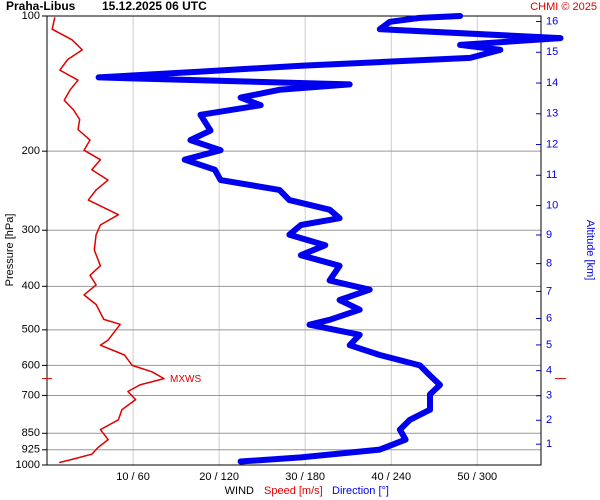 Image resolution: width=600 pixels, height=500 pixels. What do you see at coordinates (549, 345) in the screenshot?
I see `y2-tick-label: 5` at bounding box center [549, 345].